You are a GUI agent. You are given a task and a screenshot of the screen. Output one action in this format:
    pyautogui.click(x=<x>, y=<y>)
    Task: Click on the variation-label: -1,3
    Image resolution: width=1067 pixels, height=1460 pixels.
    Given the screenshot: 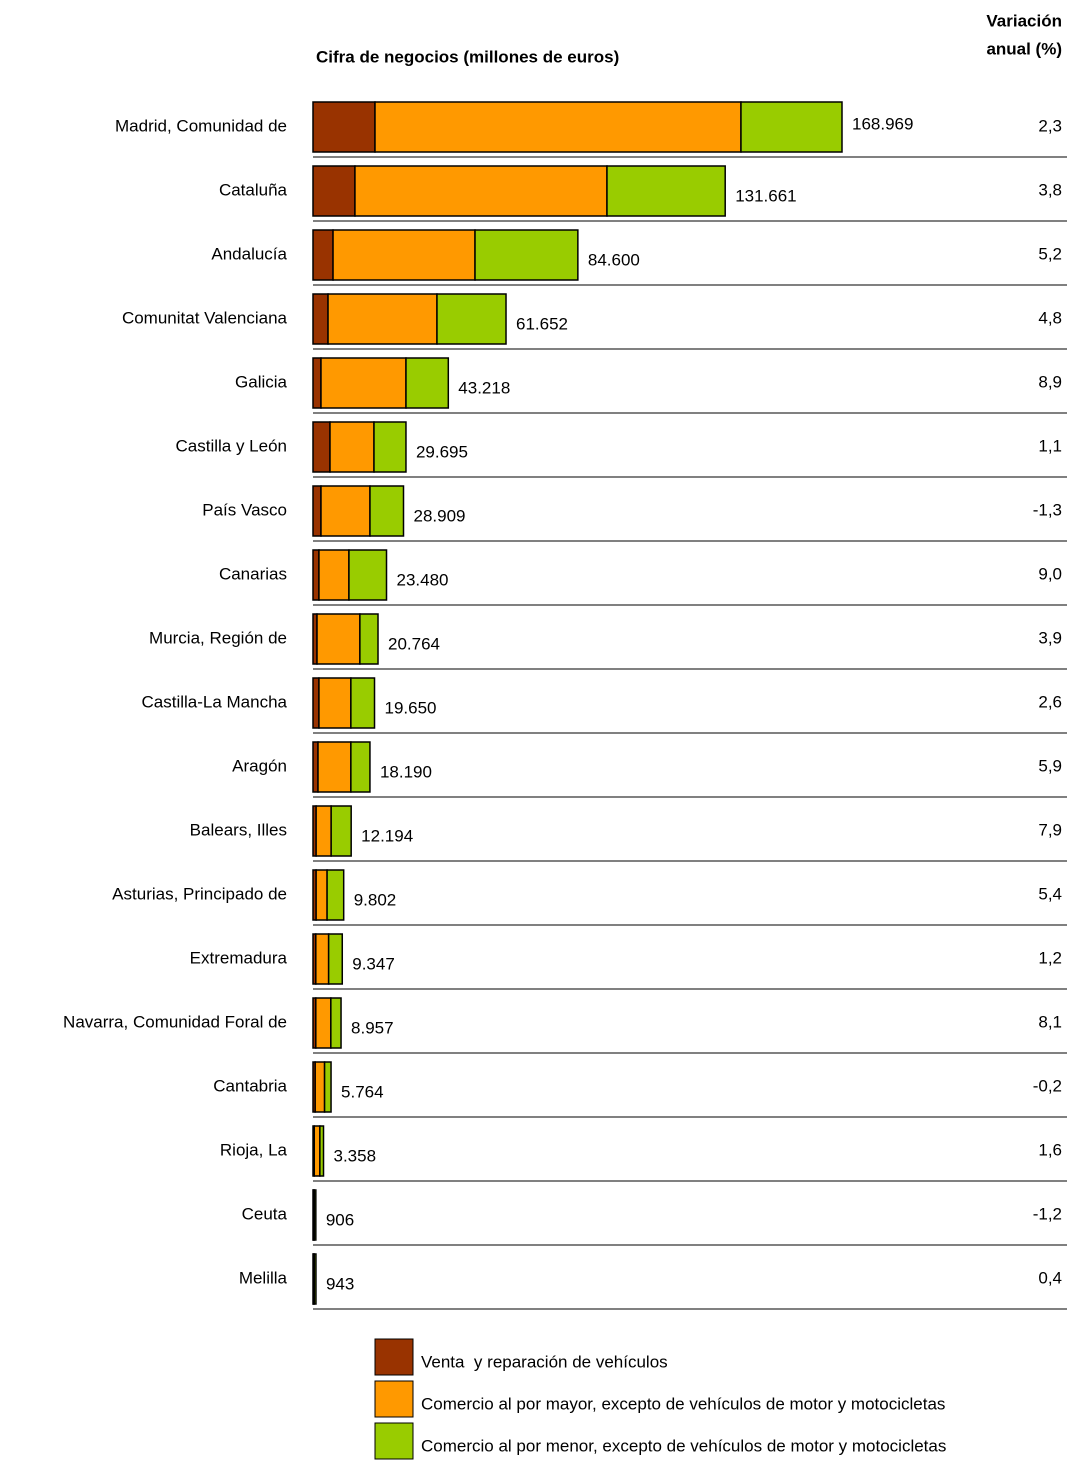 What is the action you would take?
    pyautogui.click(x=1047, y=509)
    